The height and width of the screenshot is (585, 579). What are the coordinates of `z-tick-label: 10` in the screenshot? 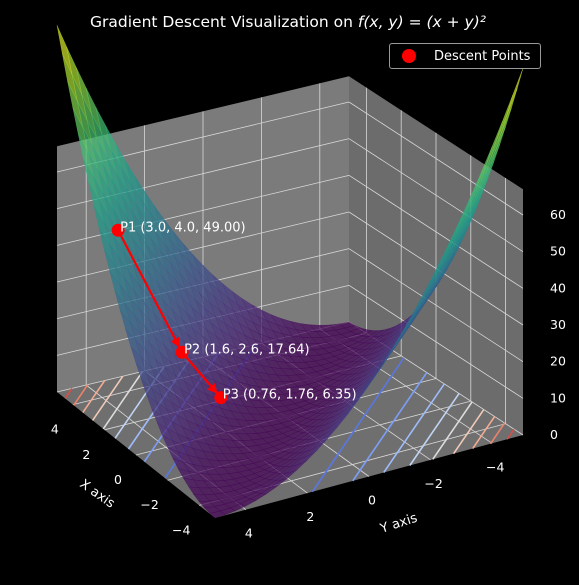 It's located at (558, 397).